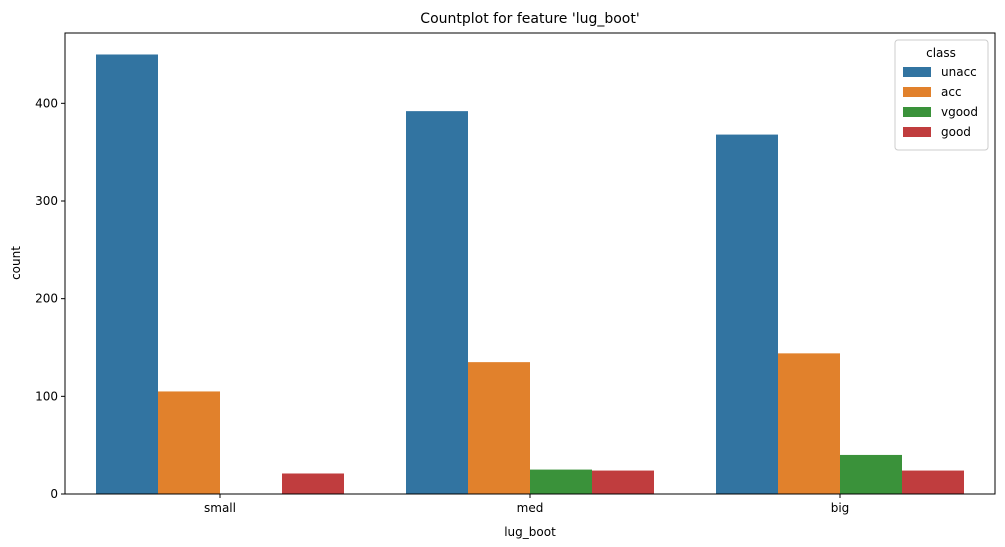  Describe the element at coordinates (917, 72) in the screenshot. I see `legend-swatch-unacc` at that location.